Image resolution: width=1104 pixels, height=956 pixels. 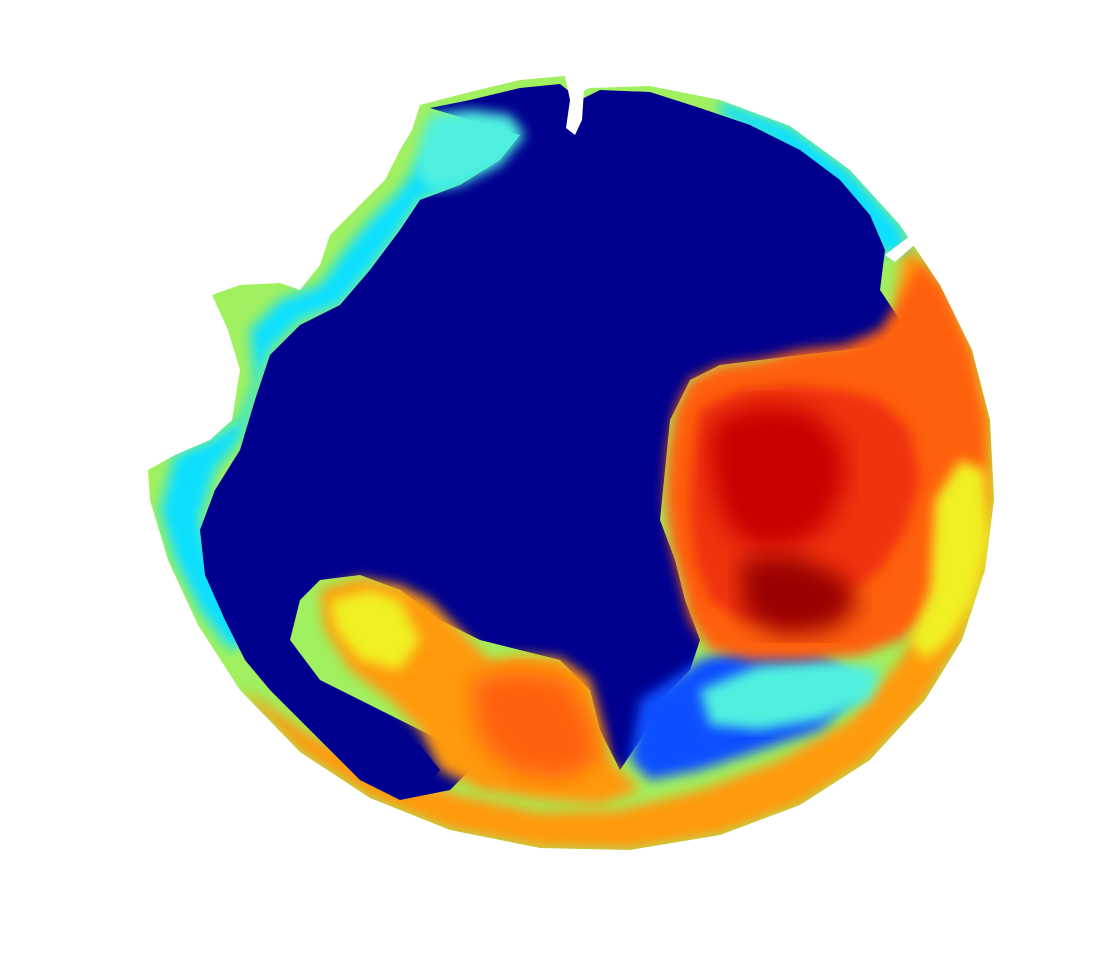 I want to click on yellow-rim-right, so click(x=950, y=560).